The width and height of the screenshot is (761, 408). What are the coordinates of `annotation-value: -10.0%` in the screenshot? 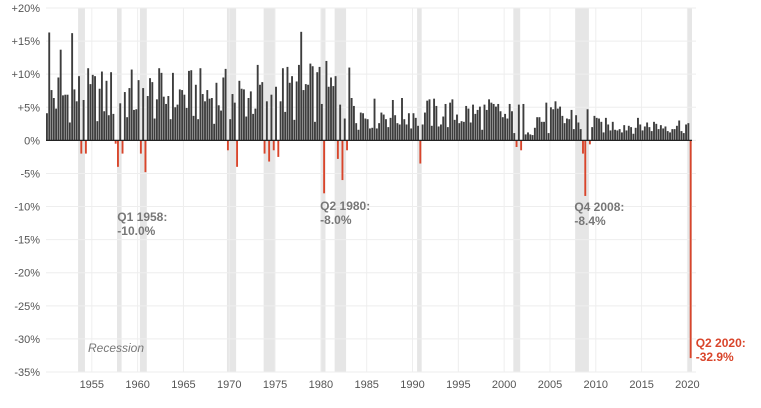 It's located at (136, 231).